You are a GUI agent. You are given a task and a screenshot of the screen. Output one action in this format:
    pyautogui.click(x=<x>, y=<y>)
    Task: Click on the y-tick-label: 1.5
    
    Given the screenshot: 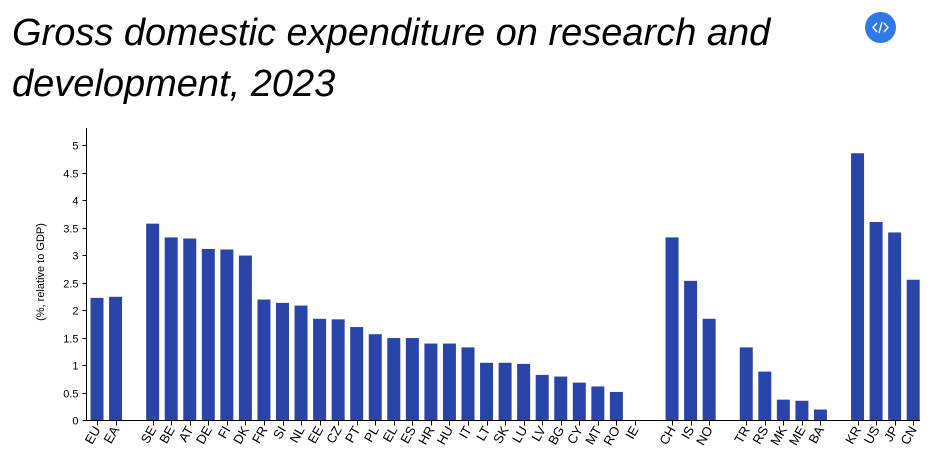 What is the action you would take?
    pyautogui.click(x=70, y=340)
    